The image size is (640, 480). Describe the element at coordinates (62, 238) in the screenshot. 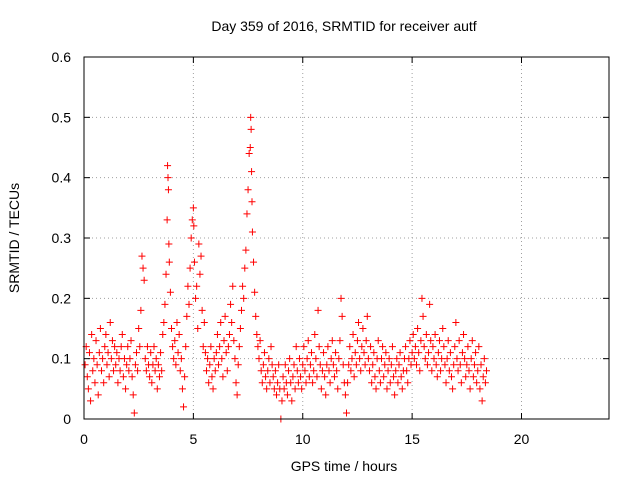

I see `y-tick-labels: 0 0.1 0.2 0.3 0.4 0.5 0.6` at that location.